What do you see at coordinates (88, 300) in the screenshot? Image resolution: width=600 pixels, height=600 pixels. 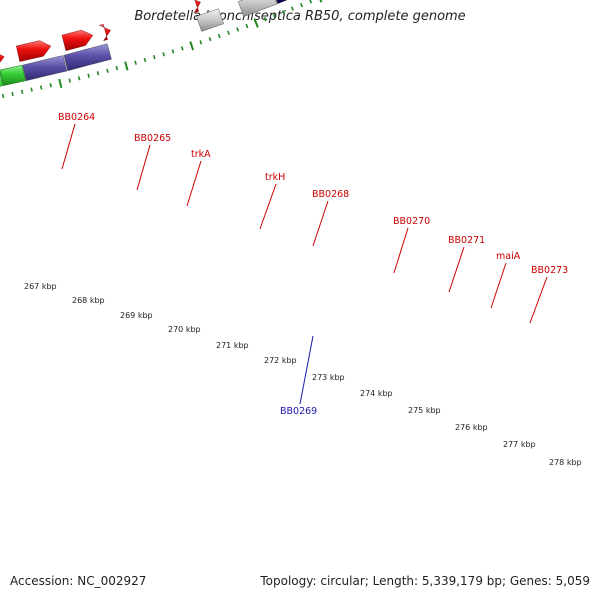 I see `scale-label: 268 kbp` at bounding box center [88, 300].